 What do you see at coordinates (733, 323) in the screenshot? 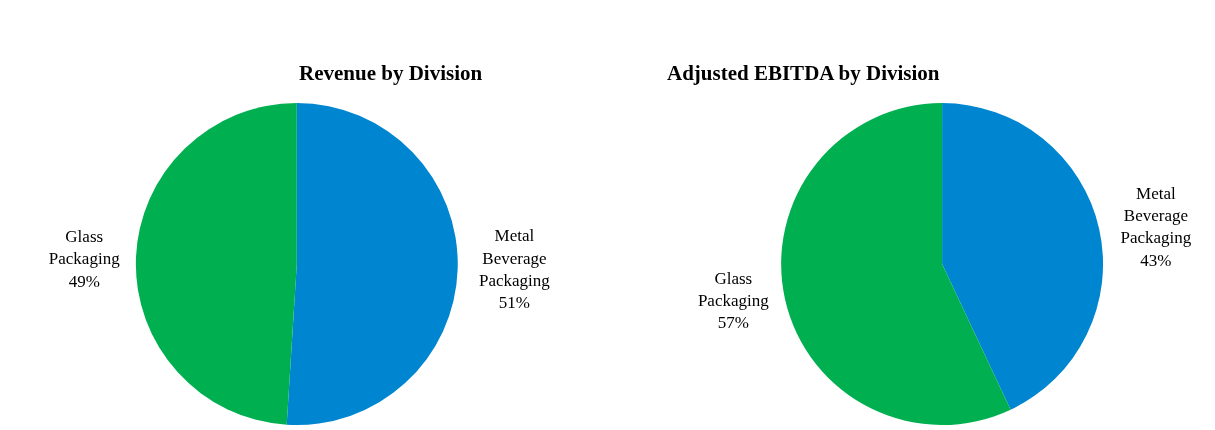
I see `data-label: 57%` at bounding box center [733, 323].